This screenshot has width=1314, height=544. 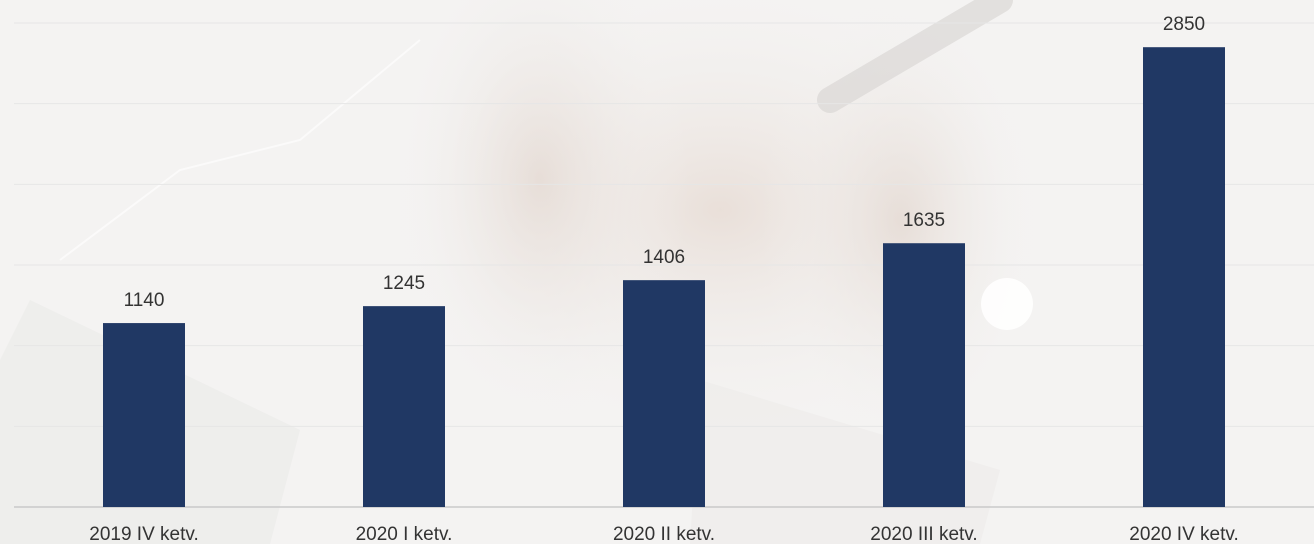 What do you see at coordinates (404, 534) in the screenshot?
I see `x-tick-label: 2020 I ketv.` at bounding box center [404, 534].